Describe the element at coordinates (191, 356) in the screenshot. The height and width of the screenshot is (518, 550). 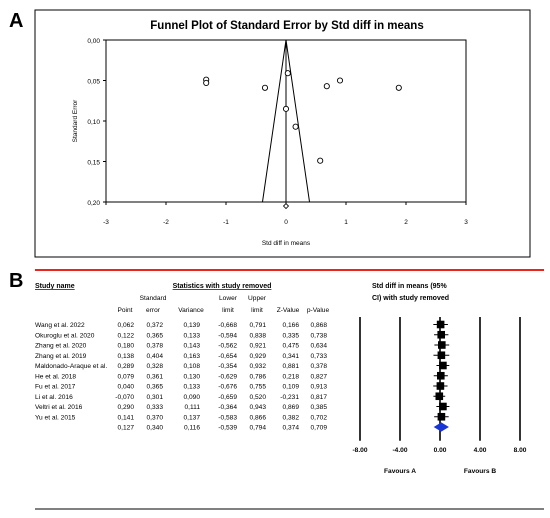
I see `cell-variance: 0,163` at that location.